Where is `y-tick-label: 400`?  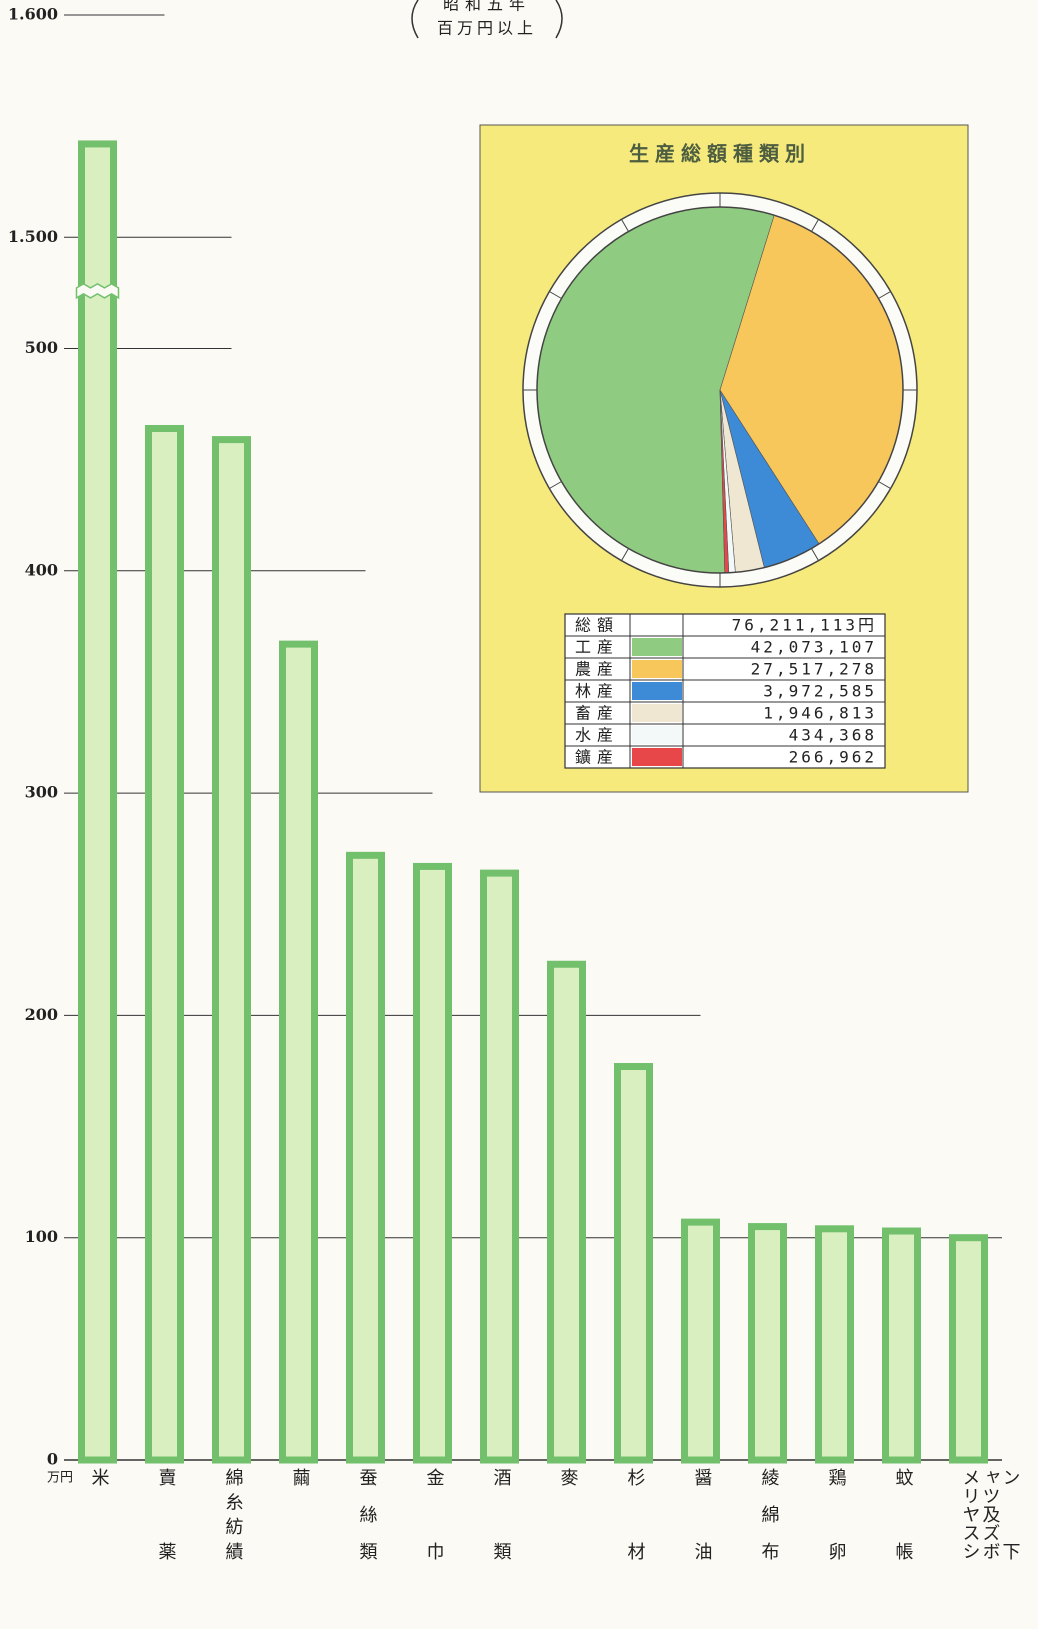
y-tick-label: 400 is located at coordinates (41, 569).